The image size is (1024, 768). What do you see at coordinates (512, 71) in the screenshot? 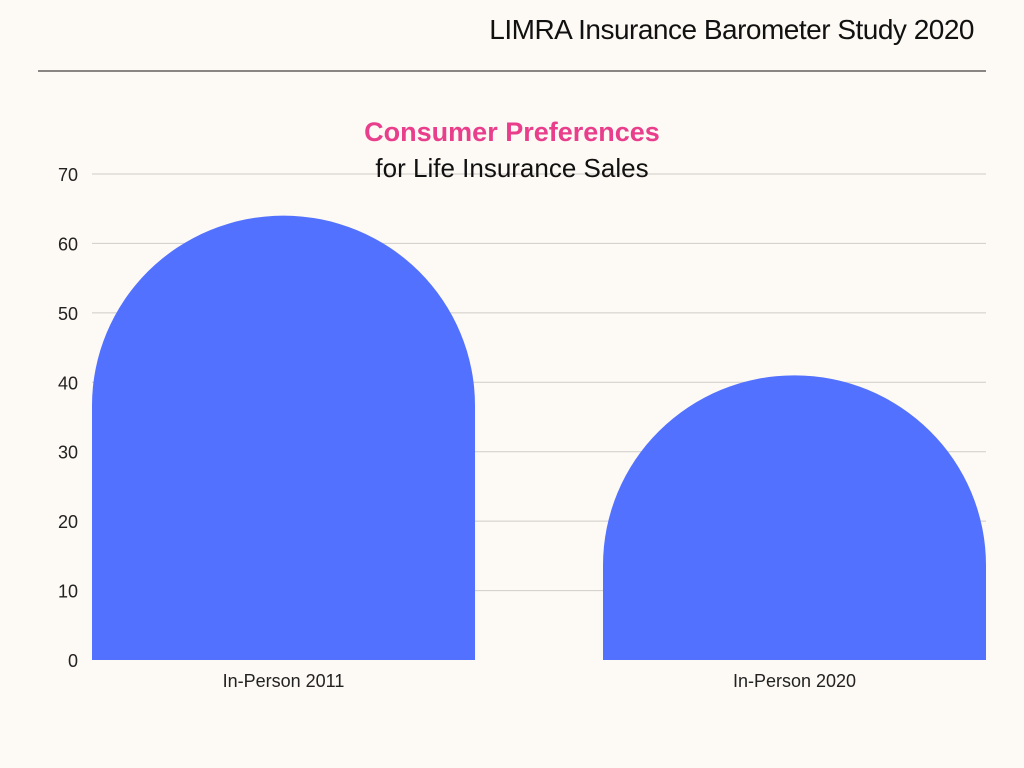
I see `header-divider` at bounding box center [512, 71].